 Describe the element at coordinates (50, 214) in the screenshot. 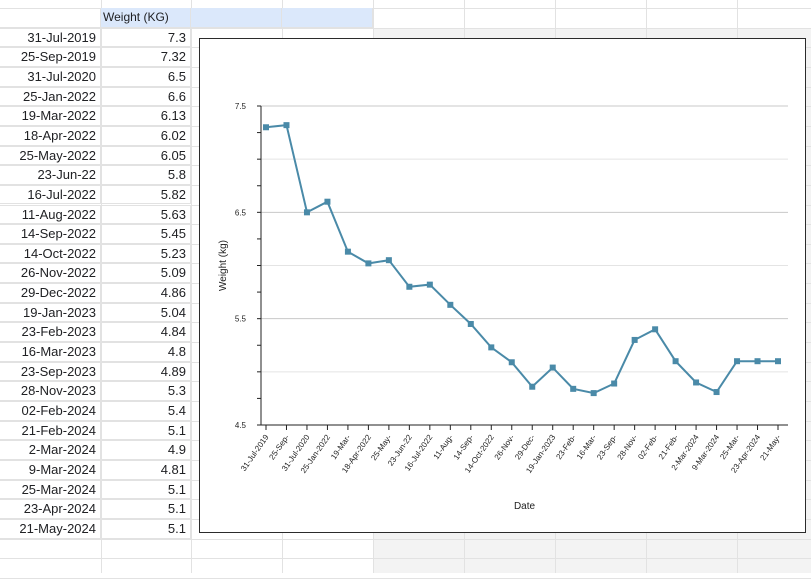

I see `date-cell: 11-Aug-2022` at that location.